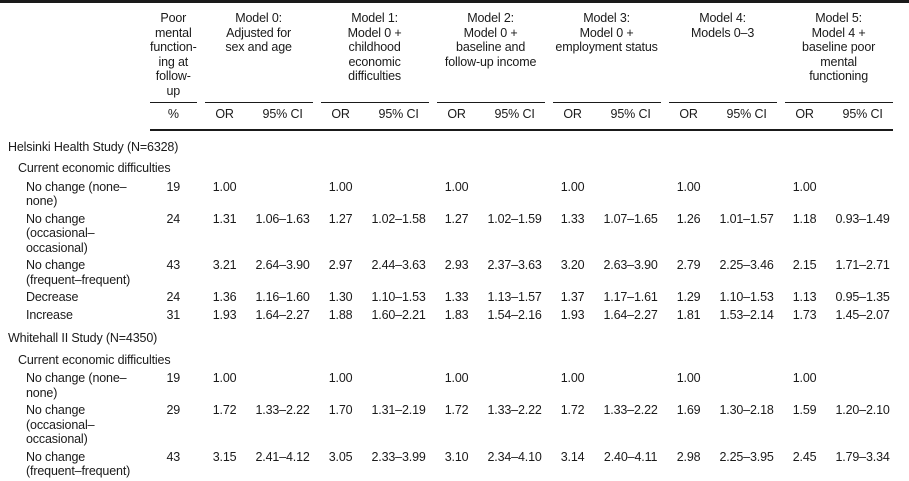  I want to click on or-cell: 1.29, so click(688, 297).